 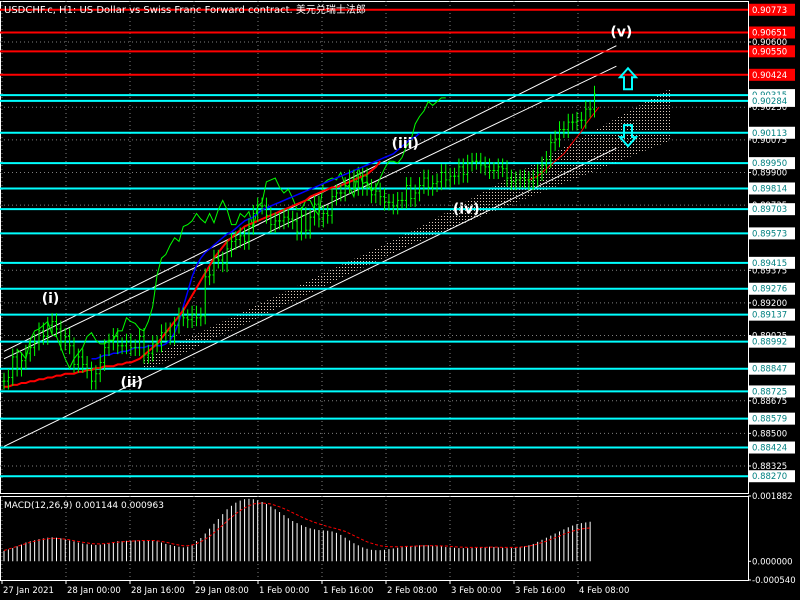 What do you see at coordinates (158, 591) in the screenshot?
I see `x-tick-label: 28 Jan 16:00` at bounding box center [158, 591].